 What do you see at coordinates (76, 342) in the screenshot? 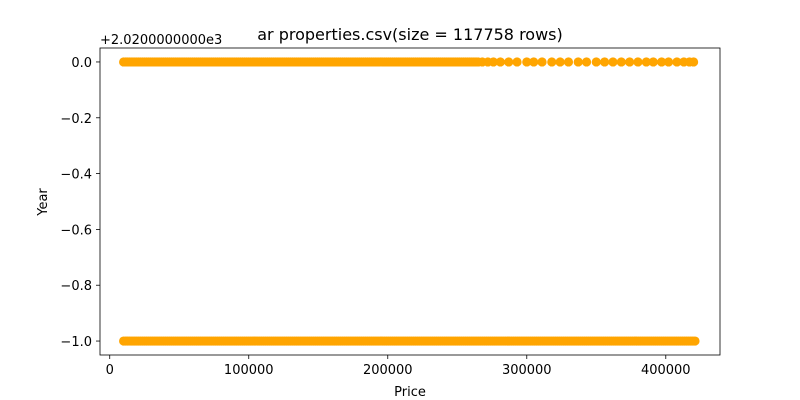
I see `y-tick-label: −1.0` at bounding box center [76, 342].